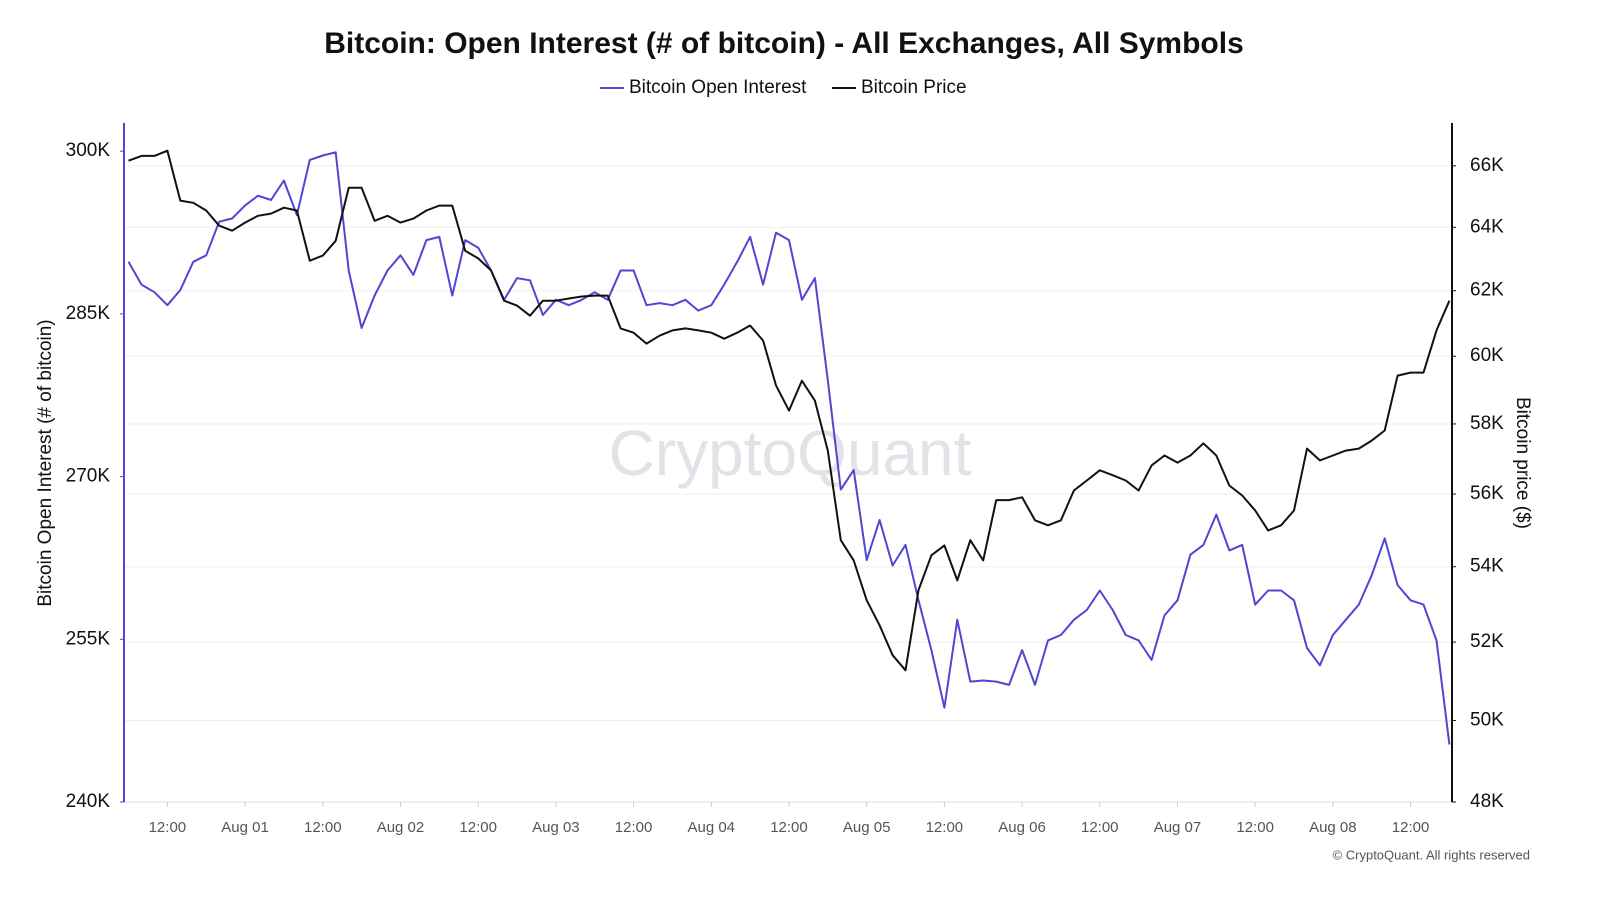 The image size is (1600, 900). What do you see at coordinates (88, 150) in the screenshot?
I see `y-tick-label: 300K` at bounding box center [88, 150].